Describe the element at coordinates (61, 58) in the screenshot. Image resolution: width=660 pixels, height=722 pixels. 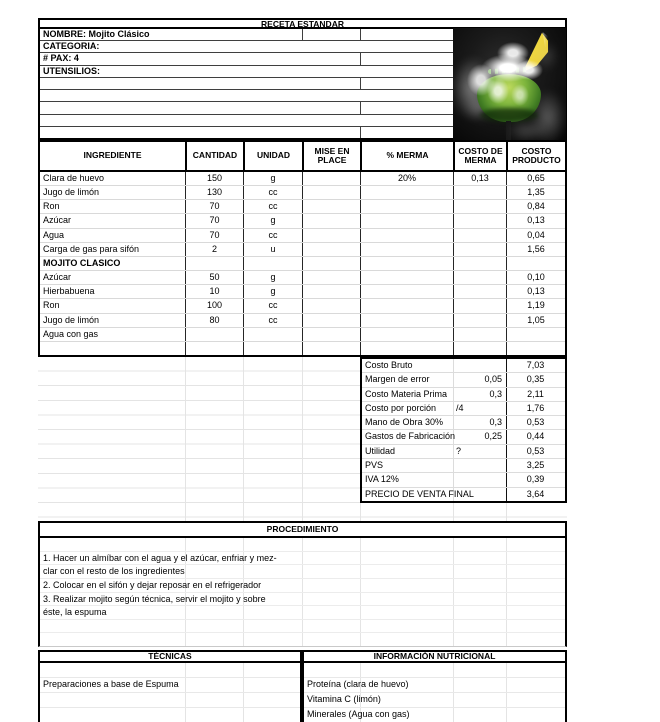
I see `info-label: # PAX: 4` at that location.